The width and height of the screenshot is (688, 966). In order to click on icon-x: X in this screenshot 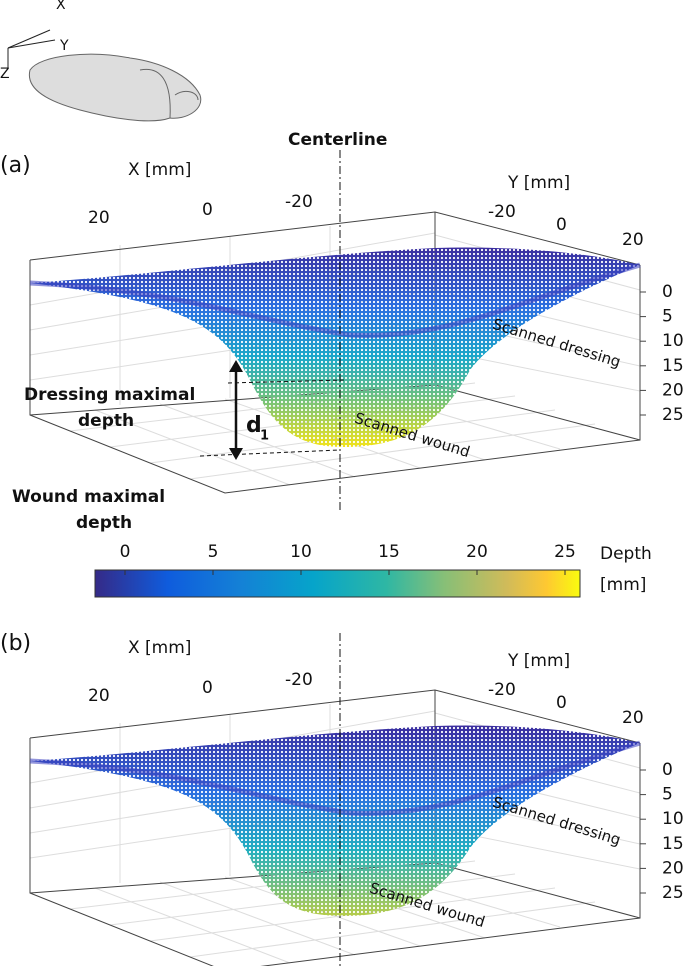, I will do `click(61, 6)`.